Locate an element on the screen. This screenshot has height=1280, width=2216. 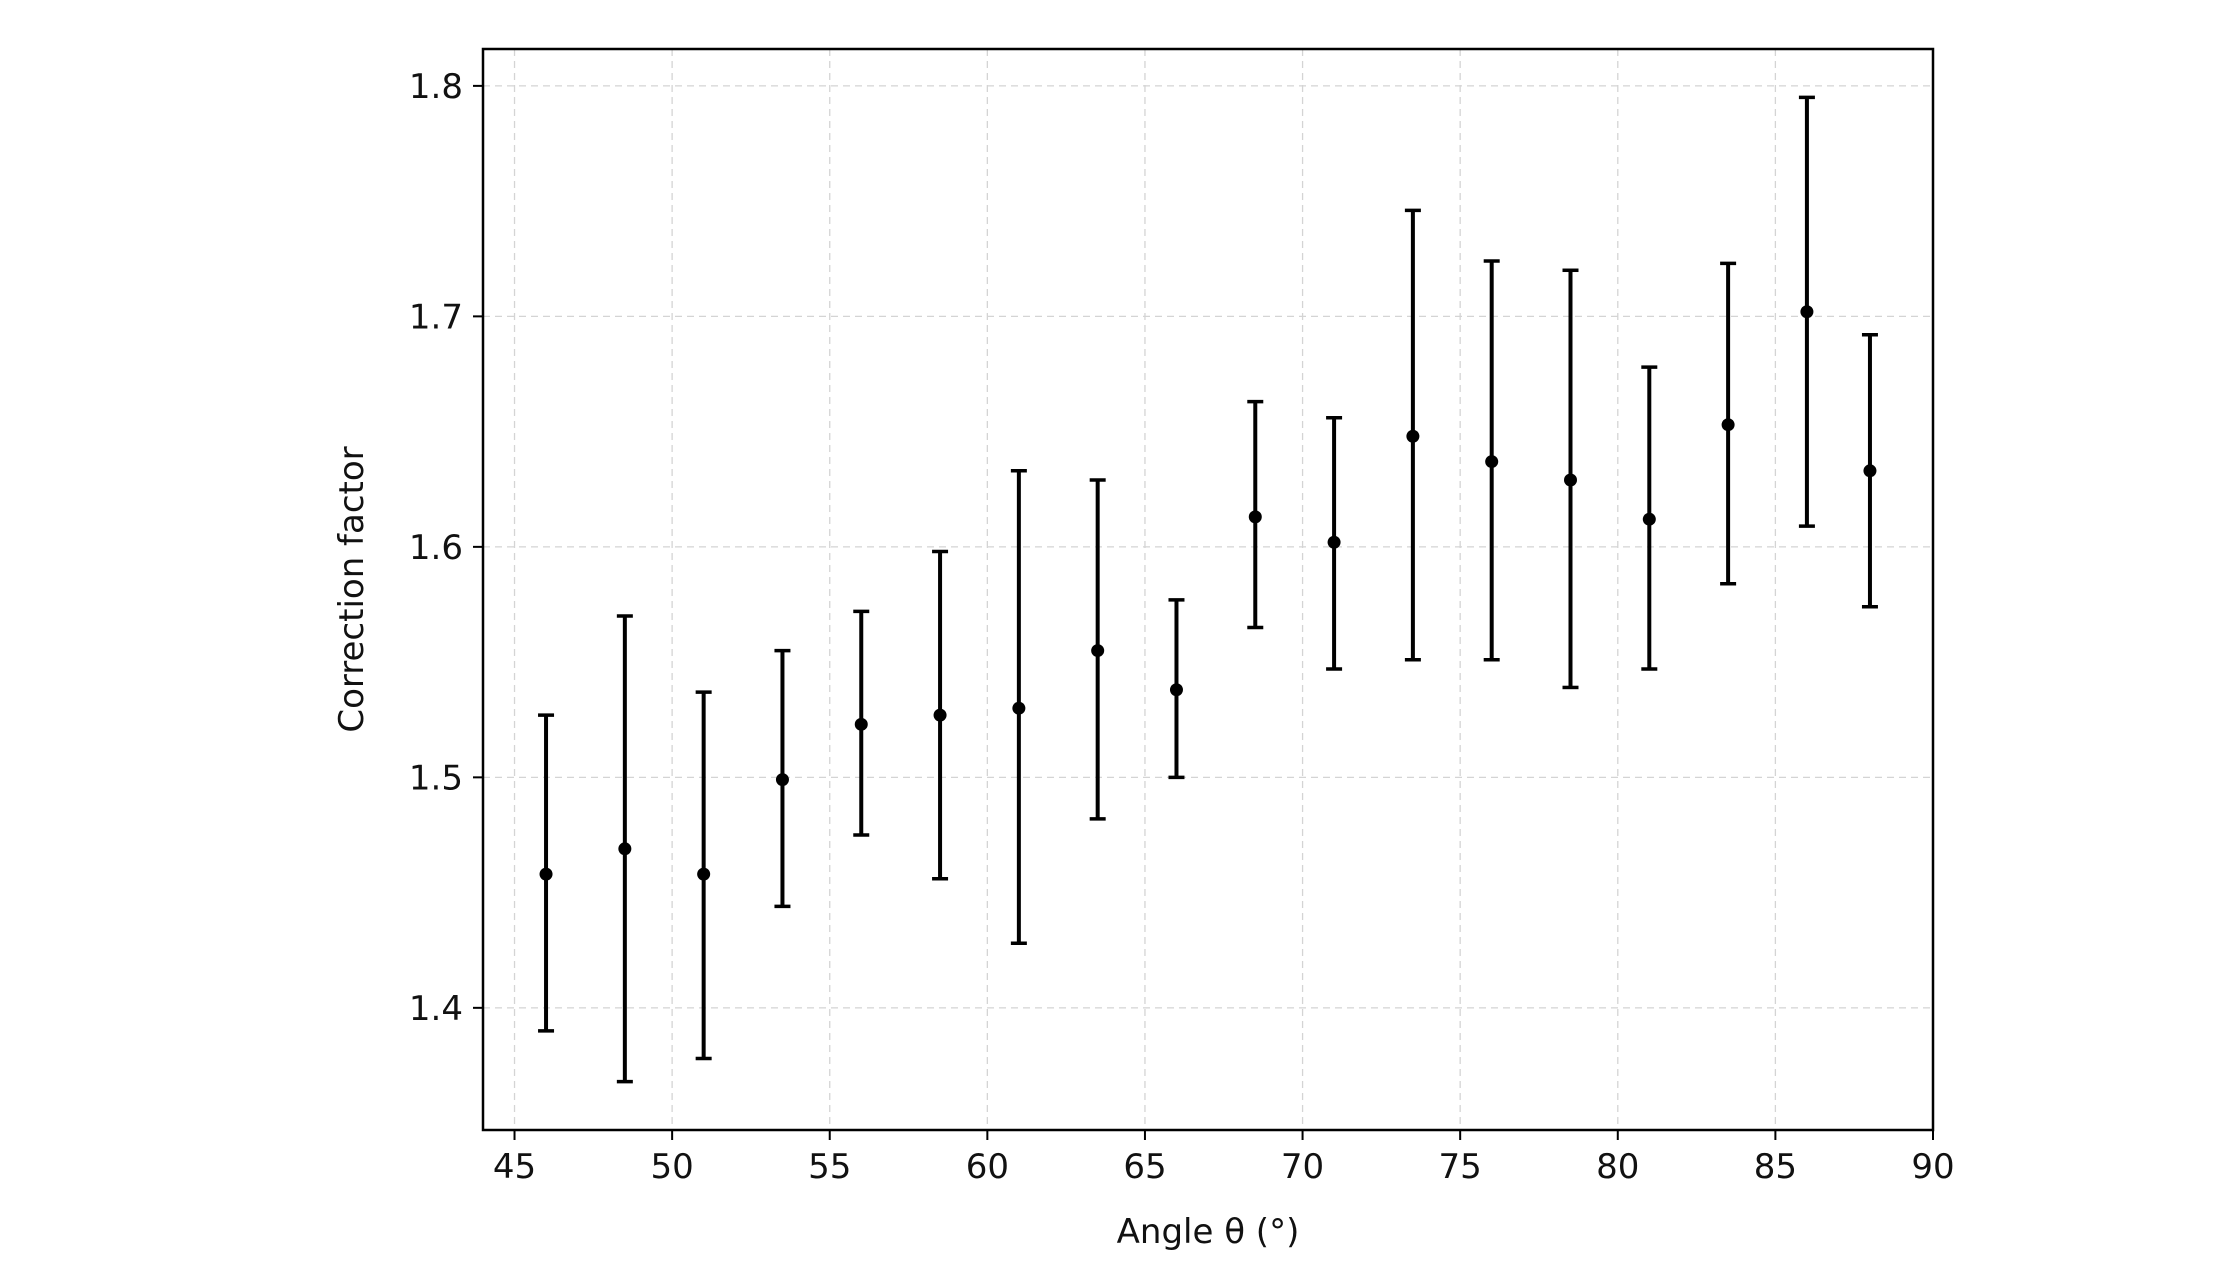
y-tick-label: 1.7 is located at coordinates (436, 317).